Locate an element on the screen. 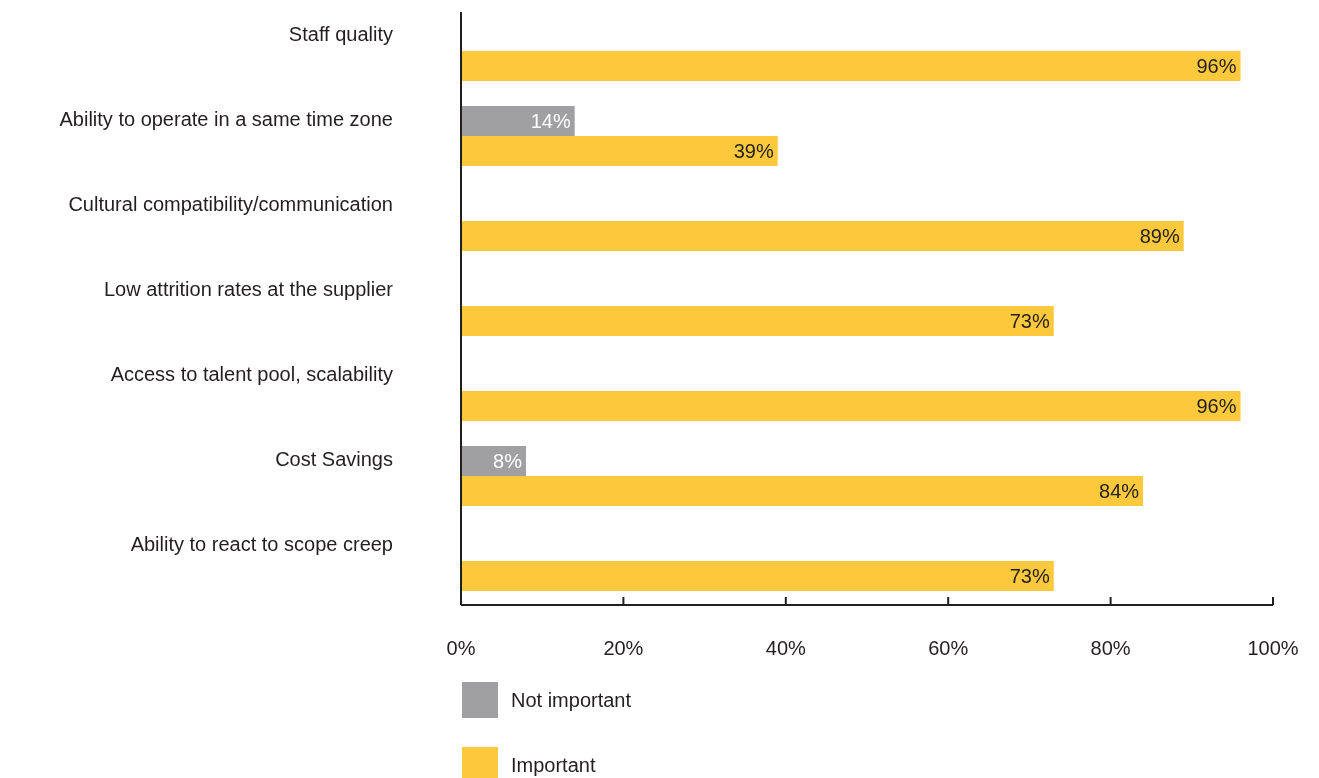 The height and width of the screenshot is (778, 1319). y-tick-label: Access to talent pool, scalability is located at coordinates (251, 374).